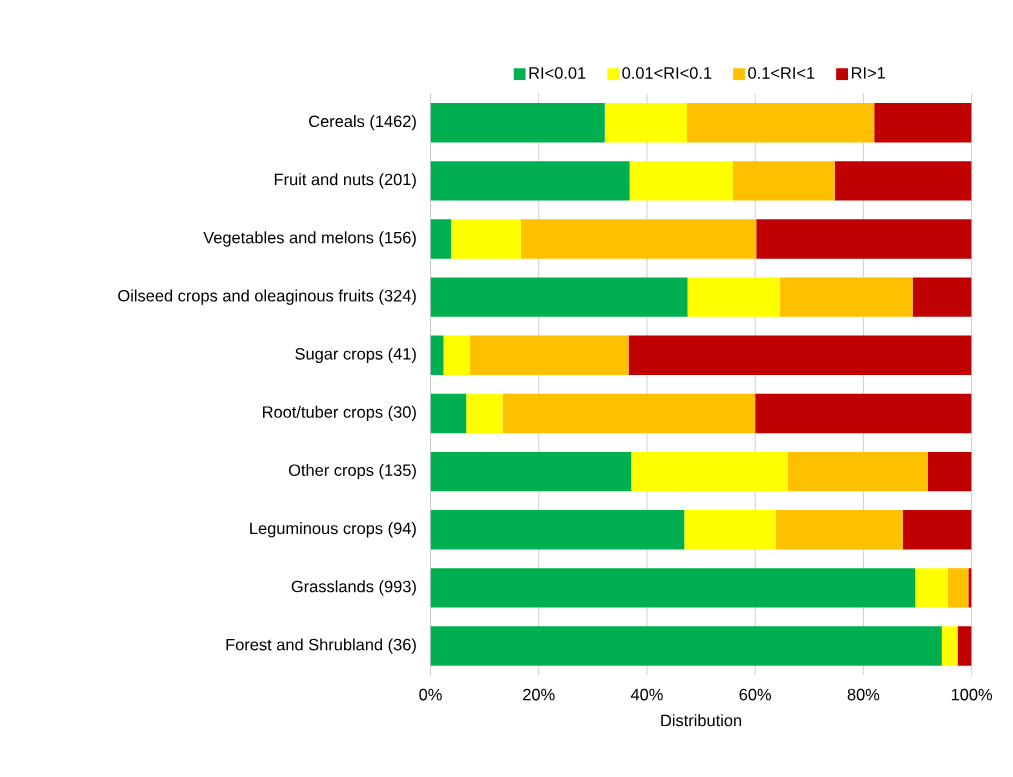 The width and height of the screenshot is (1013, 777). I want to click on x-tick-label: 40%, so click(646, 694).